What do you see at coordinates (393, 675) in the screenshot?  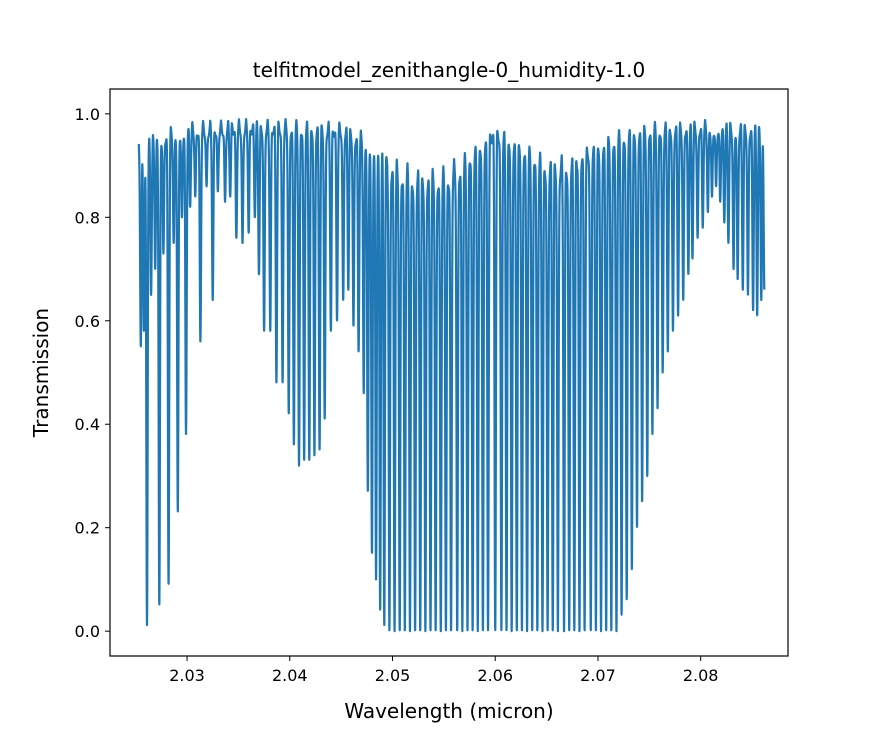 I see `x-tick-label: 2.05` at bounding box center [393, 675].